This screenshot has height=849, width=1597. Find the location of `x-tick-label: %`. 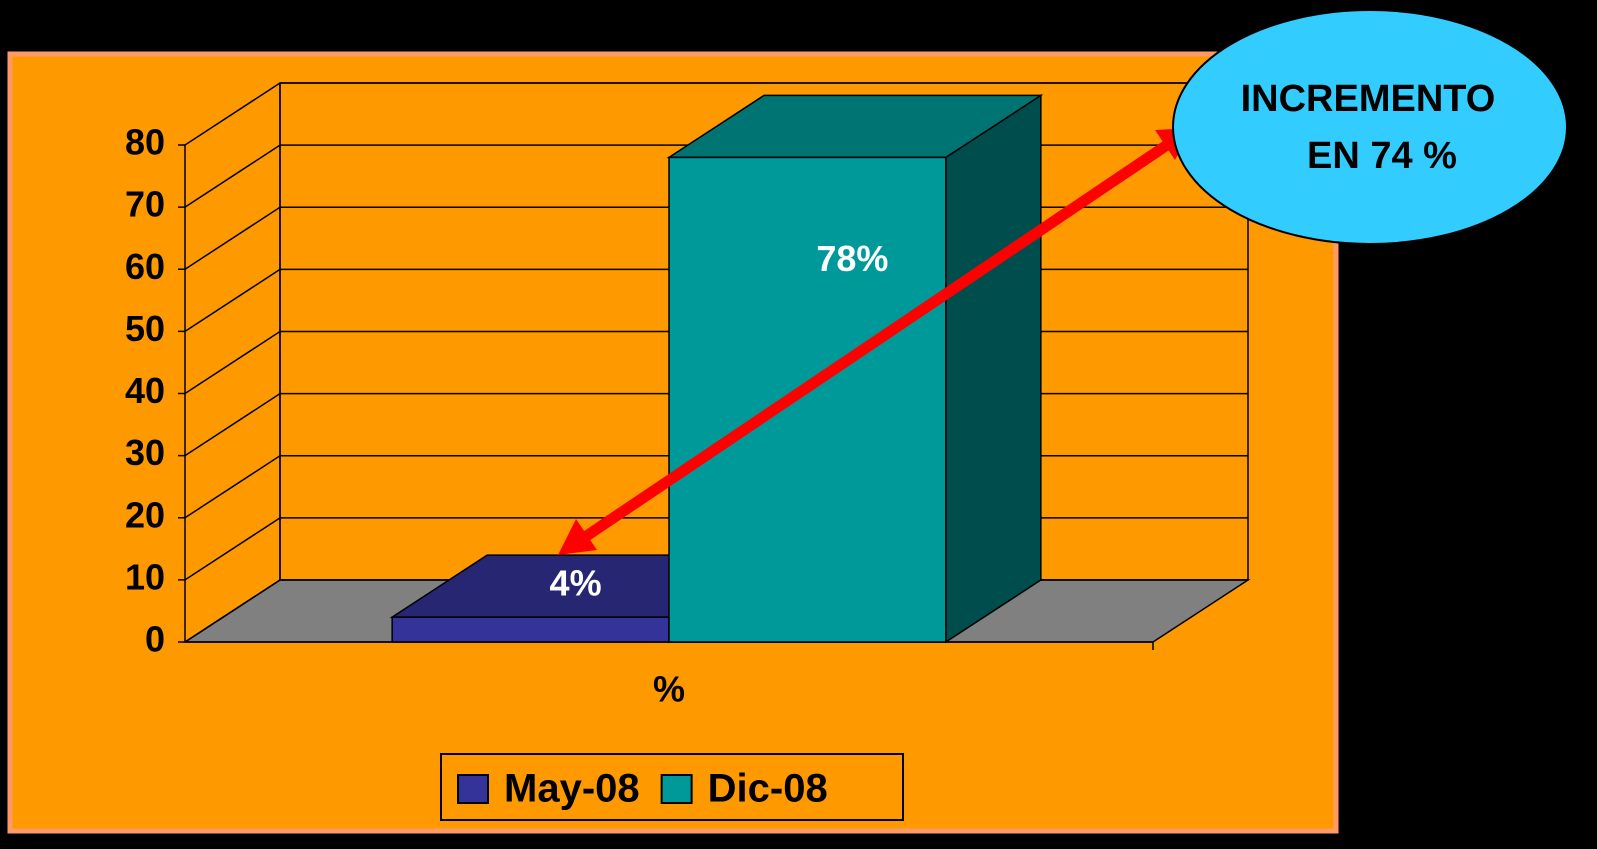

x-tick-label: % is located at coordinates (669, 689).